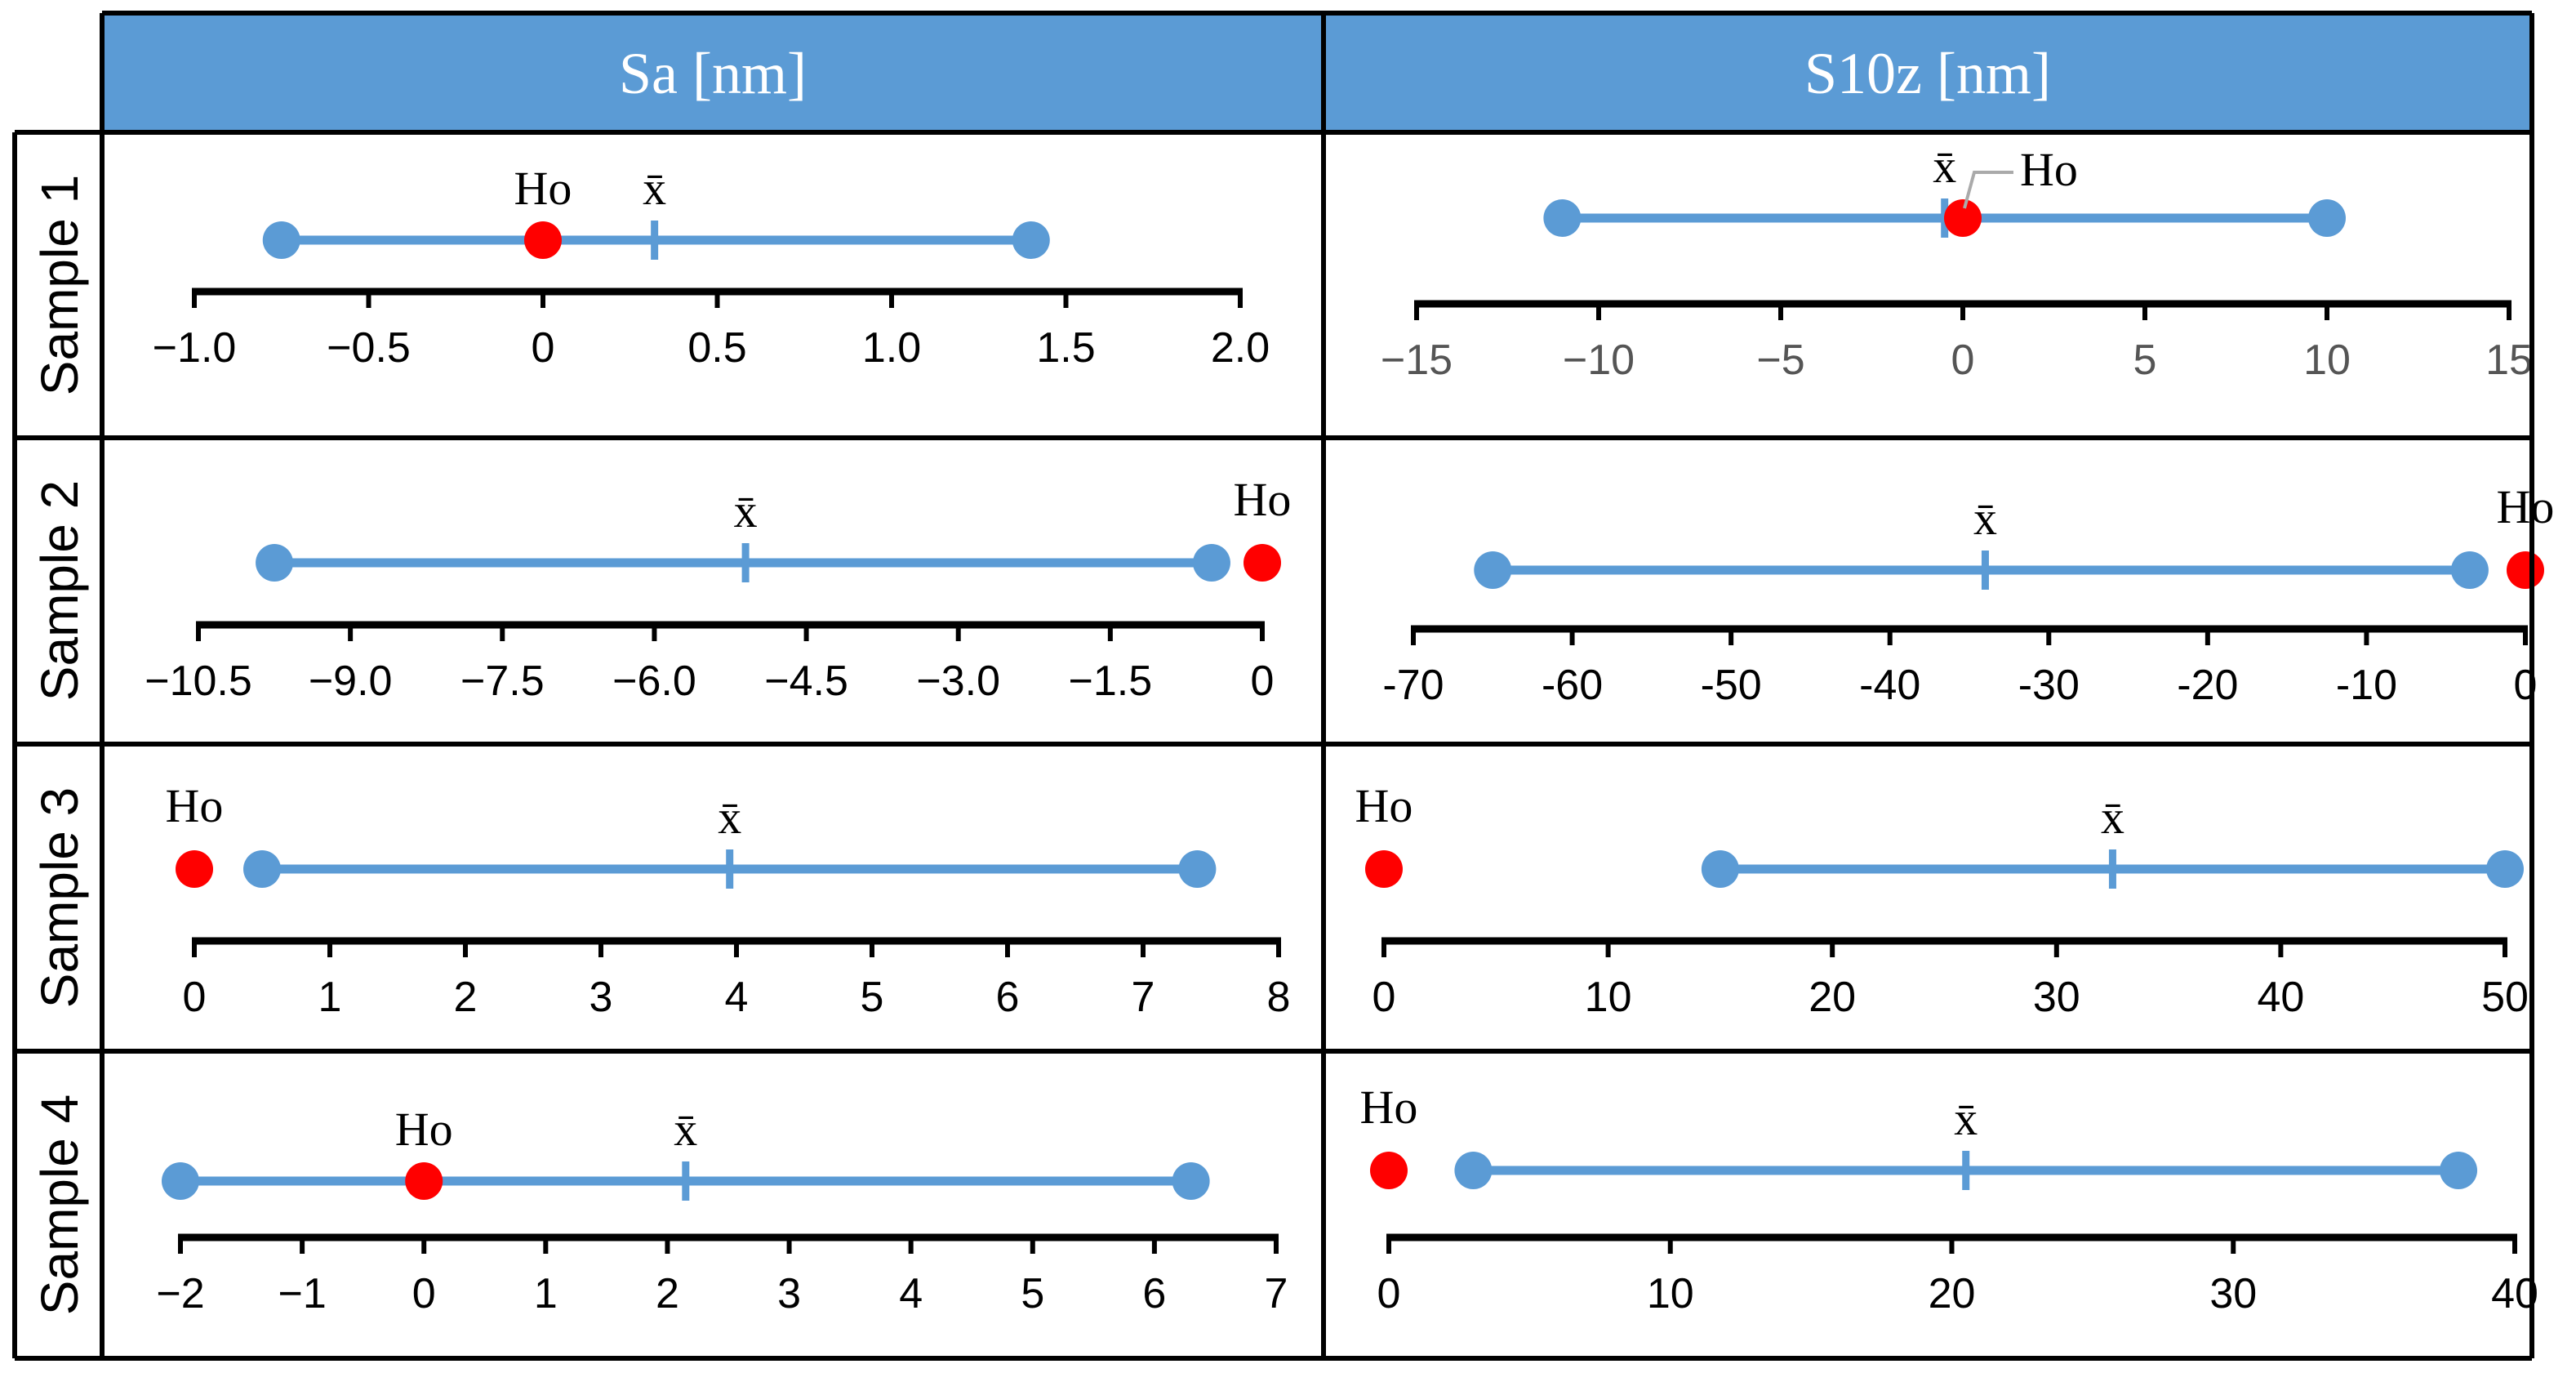 The width and height of the screenshot is (2576, 1373). I want to click on row-label-sample-2: Sample 2, so click(59, 590).